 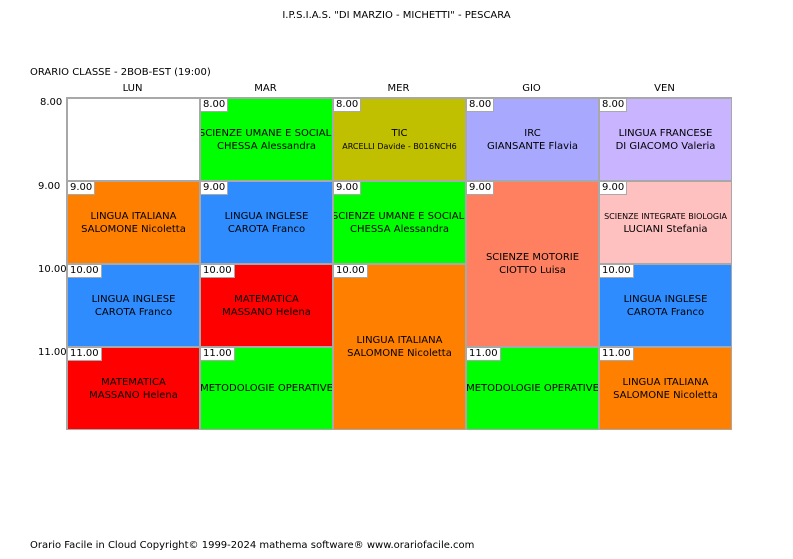 I want to click on lesson-teacher: ARCELLI Davide - B016NCH6, so click(x=399, y=146).